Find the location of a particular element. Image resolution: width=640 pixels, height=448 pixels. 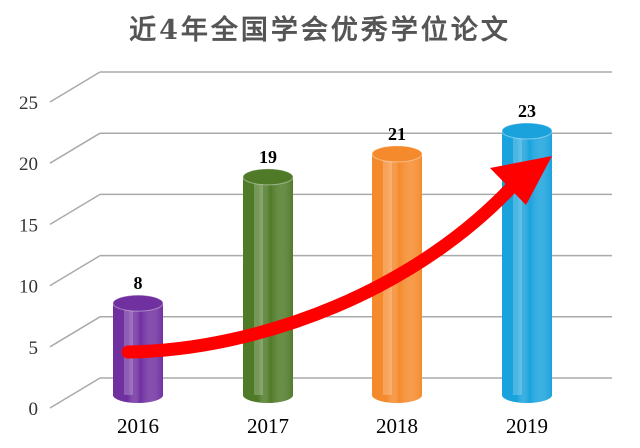

x-tick-label: 2016 is located at coordinates (138, 426).